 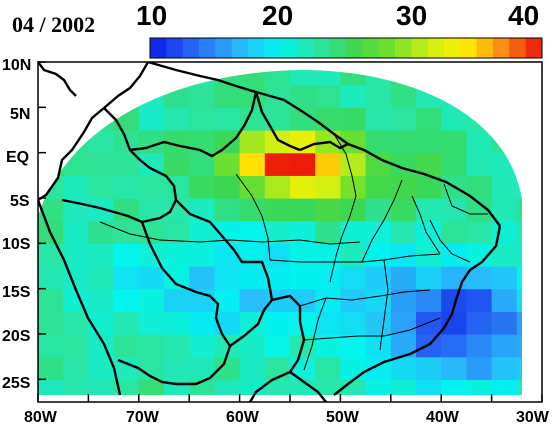 What do you see at coordinates (16, 336) in the screenshot?
I see `lat-label-20s: 20S` at bounding box center [16, 336].